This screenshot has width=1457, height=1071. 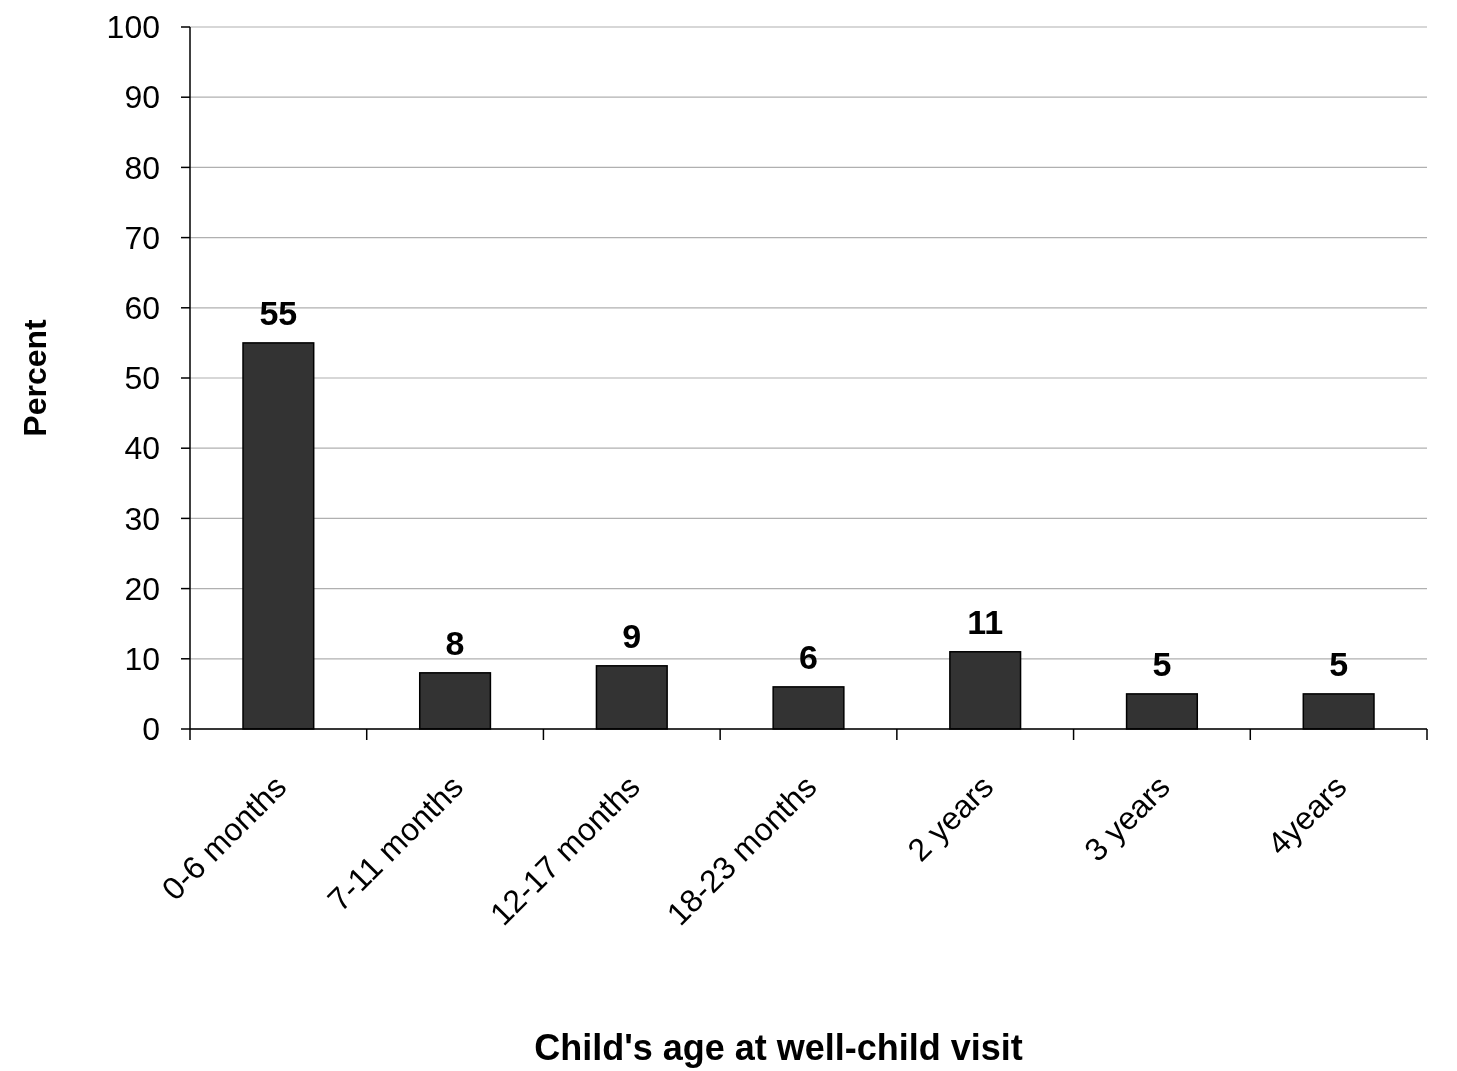 What do you see at coordinates (808, 656) in the screenshot?
I see `data-label: 6` at bounding box center [808, 656].